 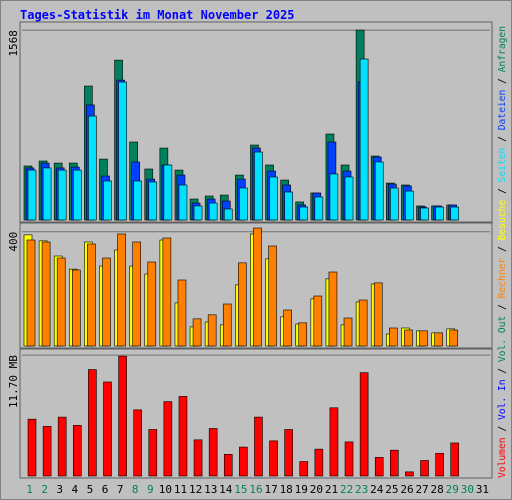 I want to click on x-tick-label: 30, so click(x=467, y=489).